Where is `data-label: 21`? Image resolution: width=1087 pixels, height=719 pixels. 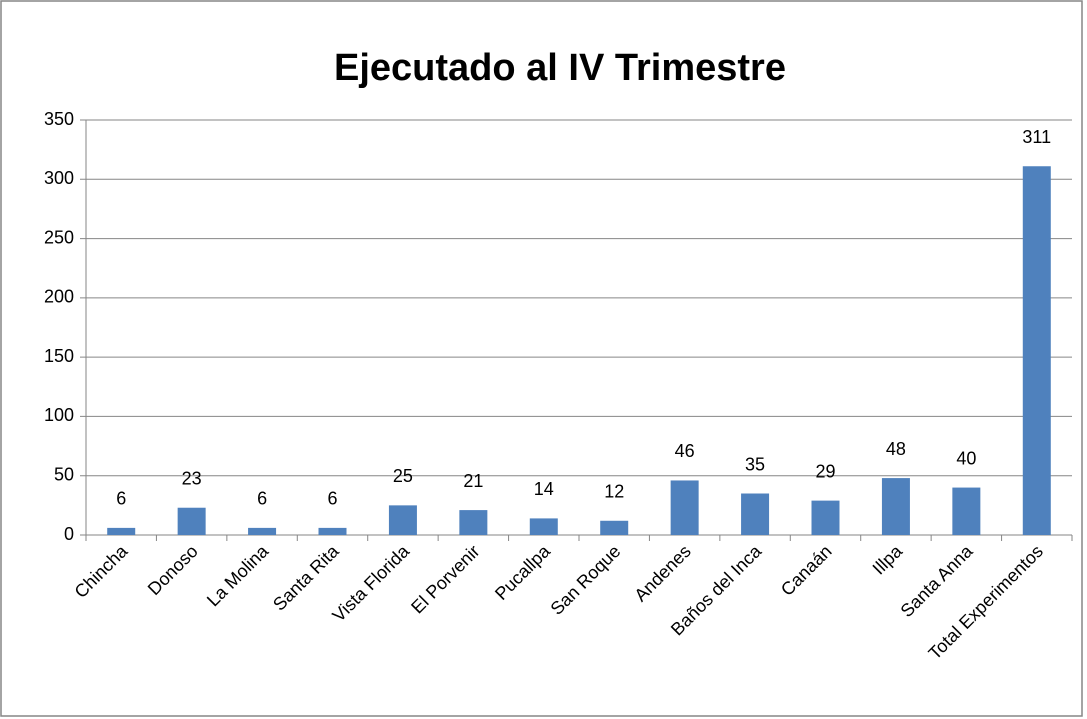
data-label: 21 is located at coordinates (473, 481).